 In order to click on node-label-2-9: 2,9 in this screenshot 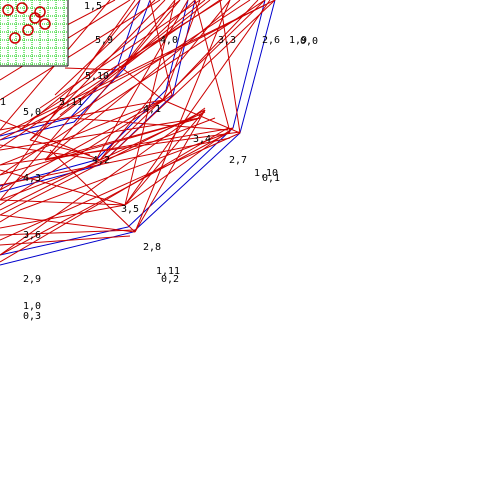, I will do `click(32, 279)`.